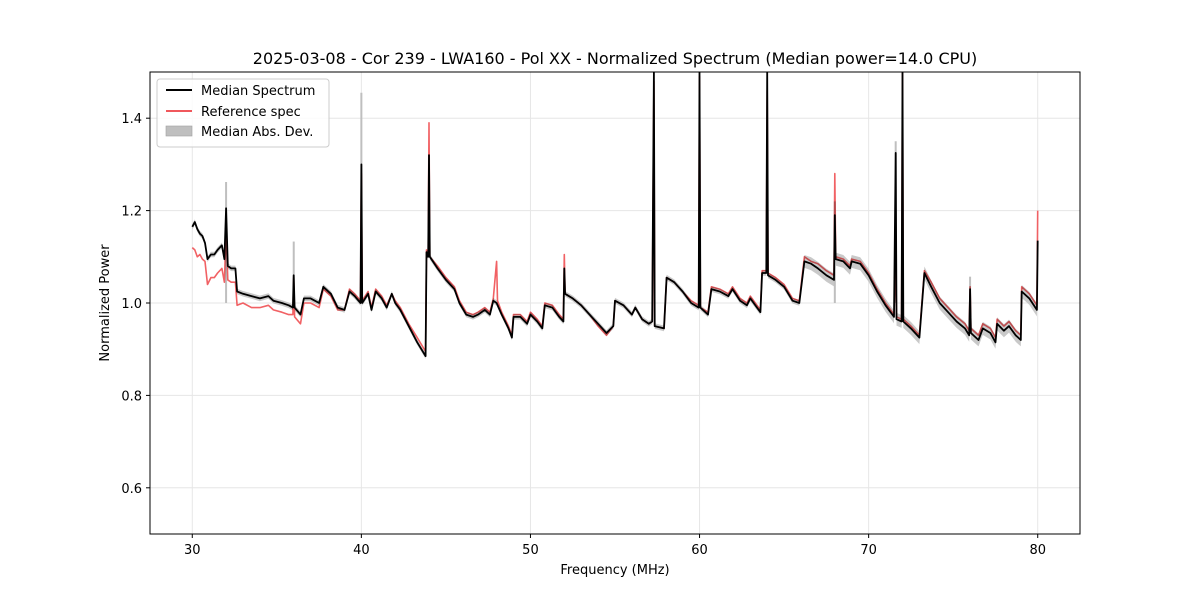 The width and height of the screenshot is (1200, 600). I want to click on x-tick-label: 50, so click(530, 550).